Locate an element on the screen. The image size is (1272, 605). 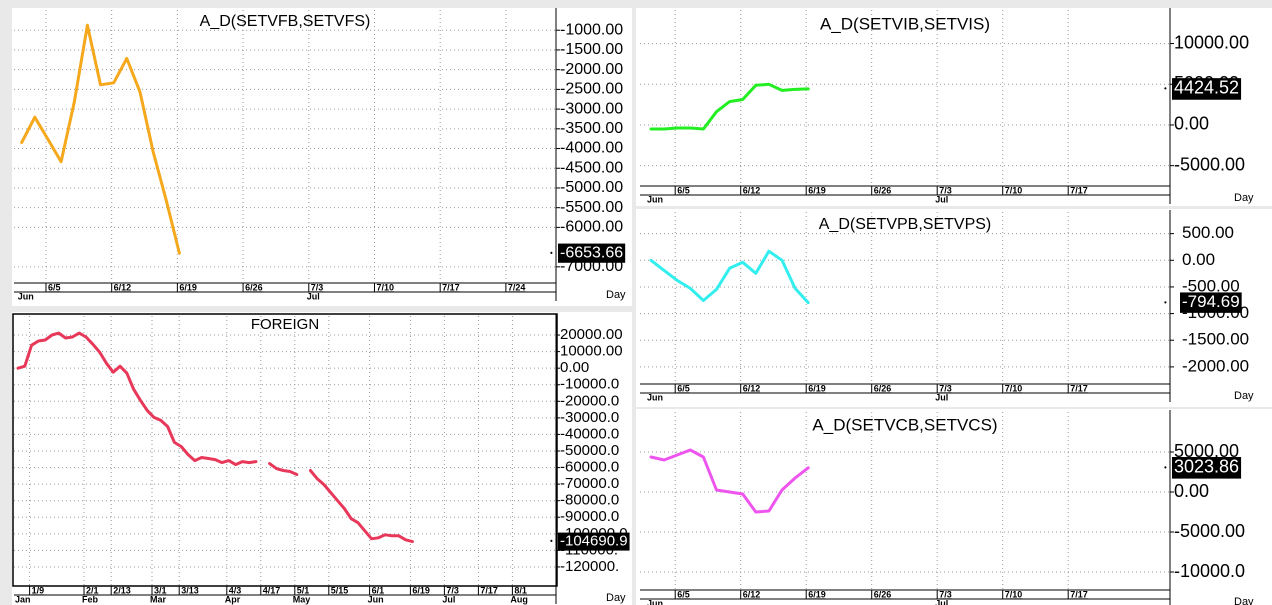
chart-title: A_D(SETVCB,SETVCS) is located at coordinates (904, 424).